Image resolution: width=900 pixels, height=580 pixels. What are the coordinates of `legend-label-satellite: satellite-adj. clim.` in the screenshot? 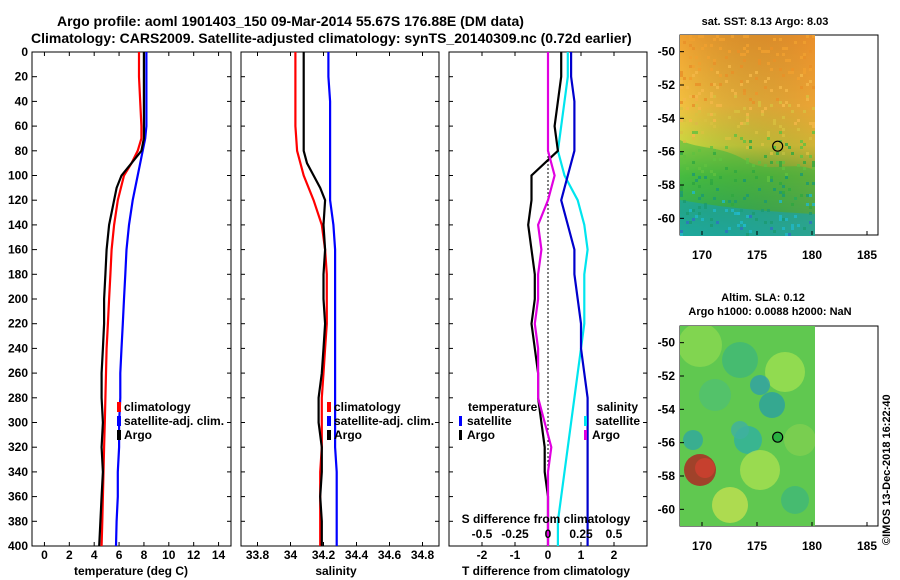 It's located at (174, 421).